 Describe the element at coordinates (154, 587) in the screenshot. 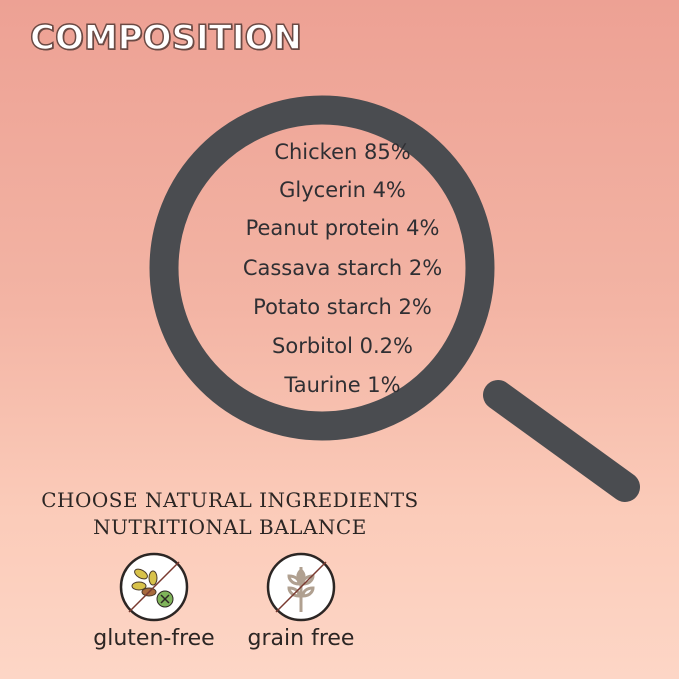

I see `no-gluten-icon` at that location.